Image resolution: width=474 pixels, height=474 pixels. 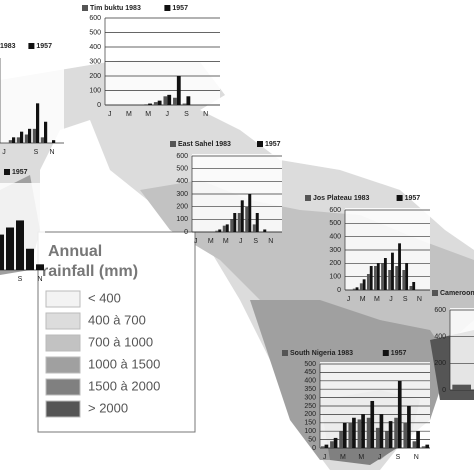 What do you see at coordinates (108, 407) in the screenshot?
I see `legend-label: > 2000` at bounding box center [108, 407].